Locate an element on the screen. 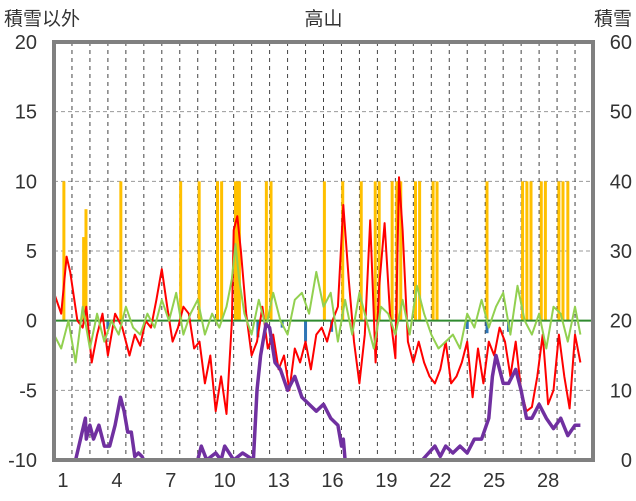 This screenshot has height=501, width=636. left-tick-label: -10 is located at coordinates (22, 461).